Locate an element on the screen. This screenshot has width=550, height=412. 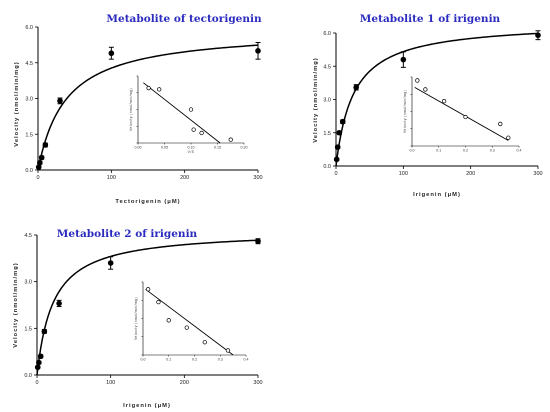
panel-3-title: Metabolite 2 of irigenin is located at coordinates (127, 234).